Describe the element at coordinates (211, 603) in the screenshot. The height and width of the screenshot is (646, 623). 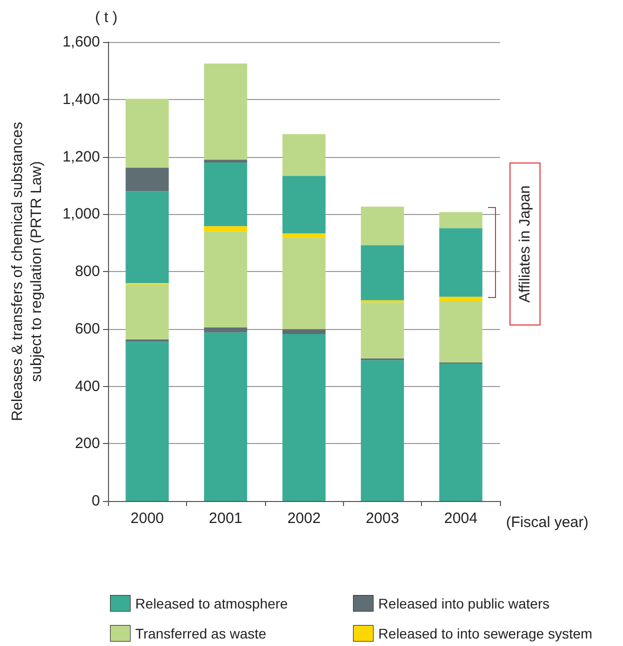
I see `legend-label: Released to atmosphere` at that location.